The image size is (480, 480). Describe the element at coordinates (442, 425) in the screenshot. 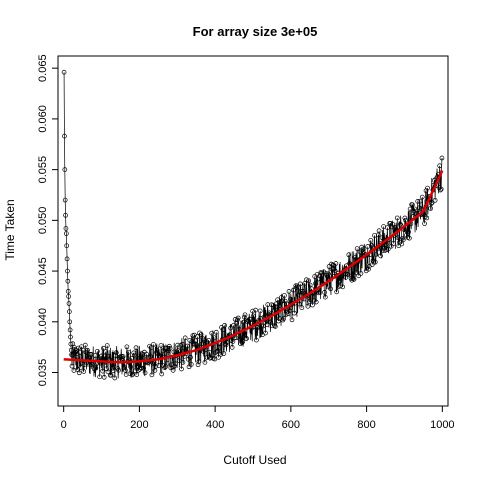

I see `x-tick-label-5: 1000` at that location.